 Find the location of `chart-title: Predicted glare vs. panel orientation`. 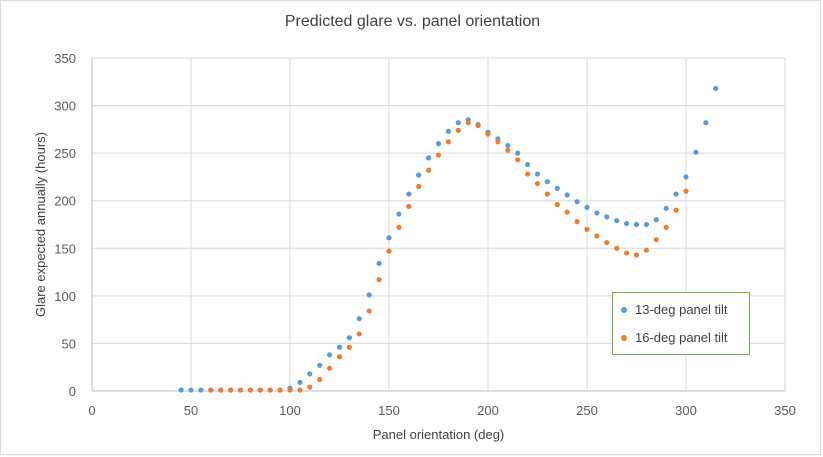

chart-title: Predicted glare vs. panel orientation is located at coordinates (412, 21).